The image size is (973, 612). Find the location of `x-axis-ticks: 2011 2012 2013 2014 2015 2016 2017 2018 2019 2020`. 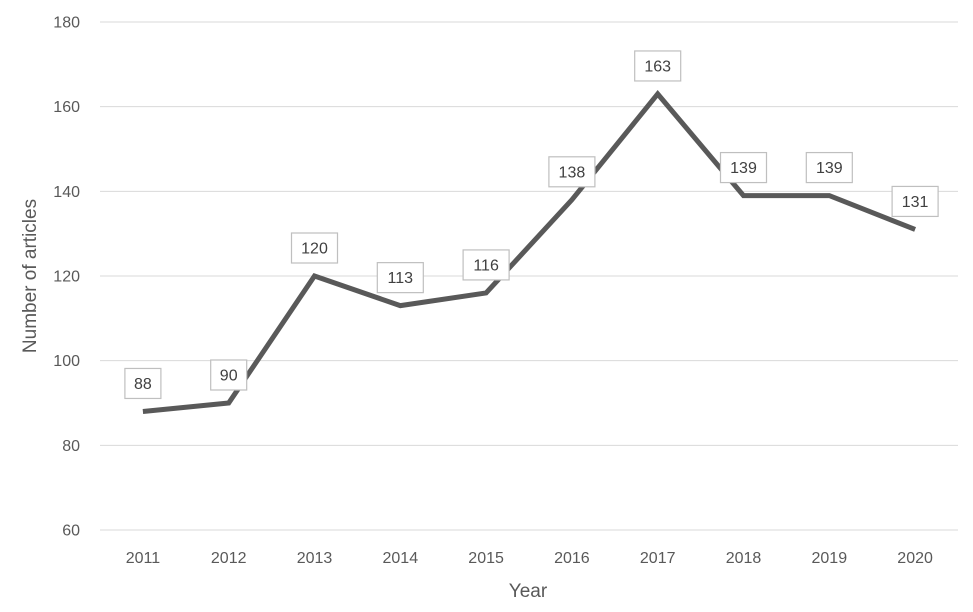

x-axis-ticks: 2011 2012 2013 2014 2015 2016 2017 2018 2019 2020 is located at coordinates (529, 558).